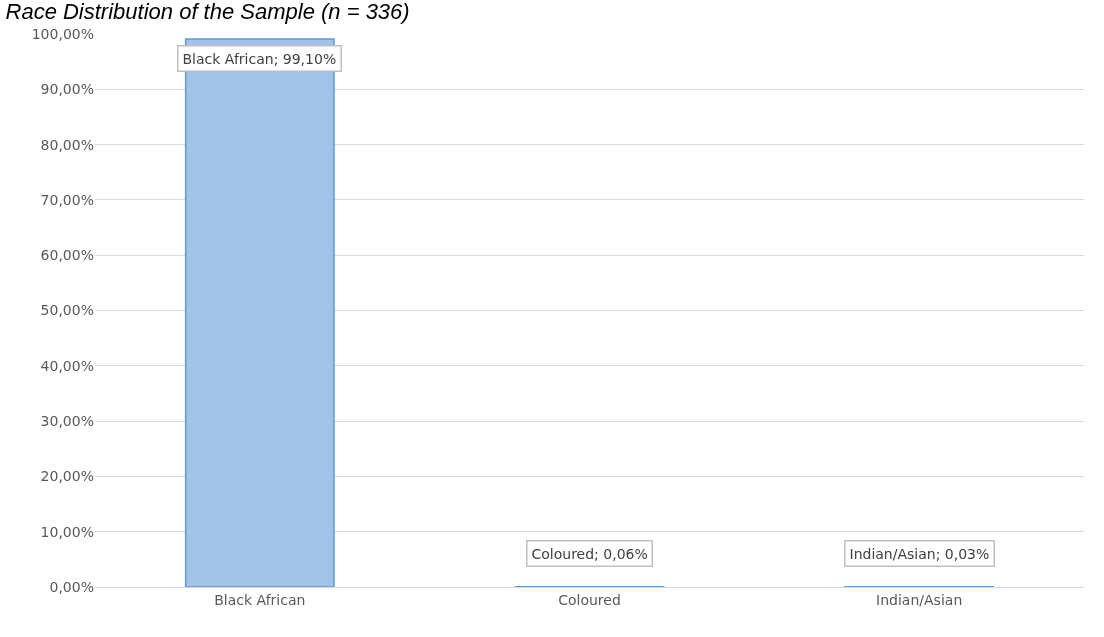  I want to click on x-tick-label: Indian/Asian, so click(919, 599).